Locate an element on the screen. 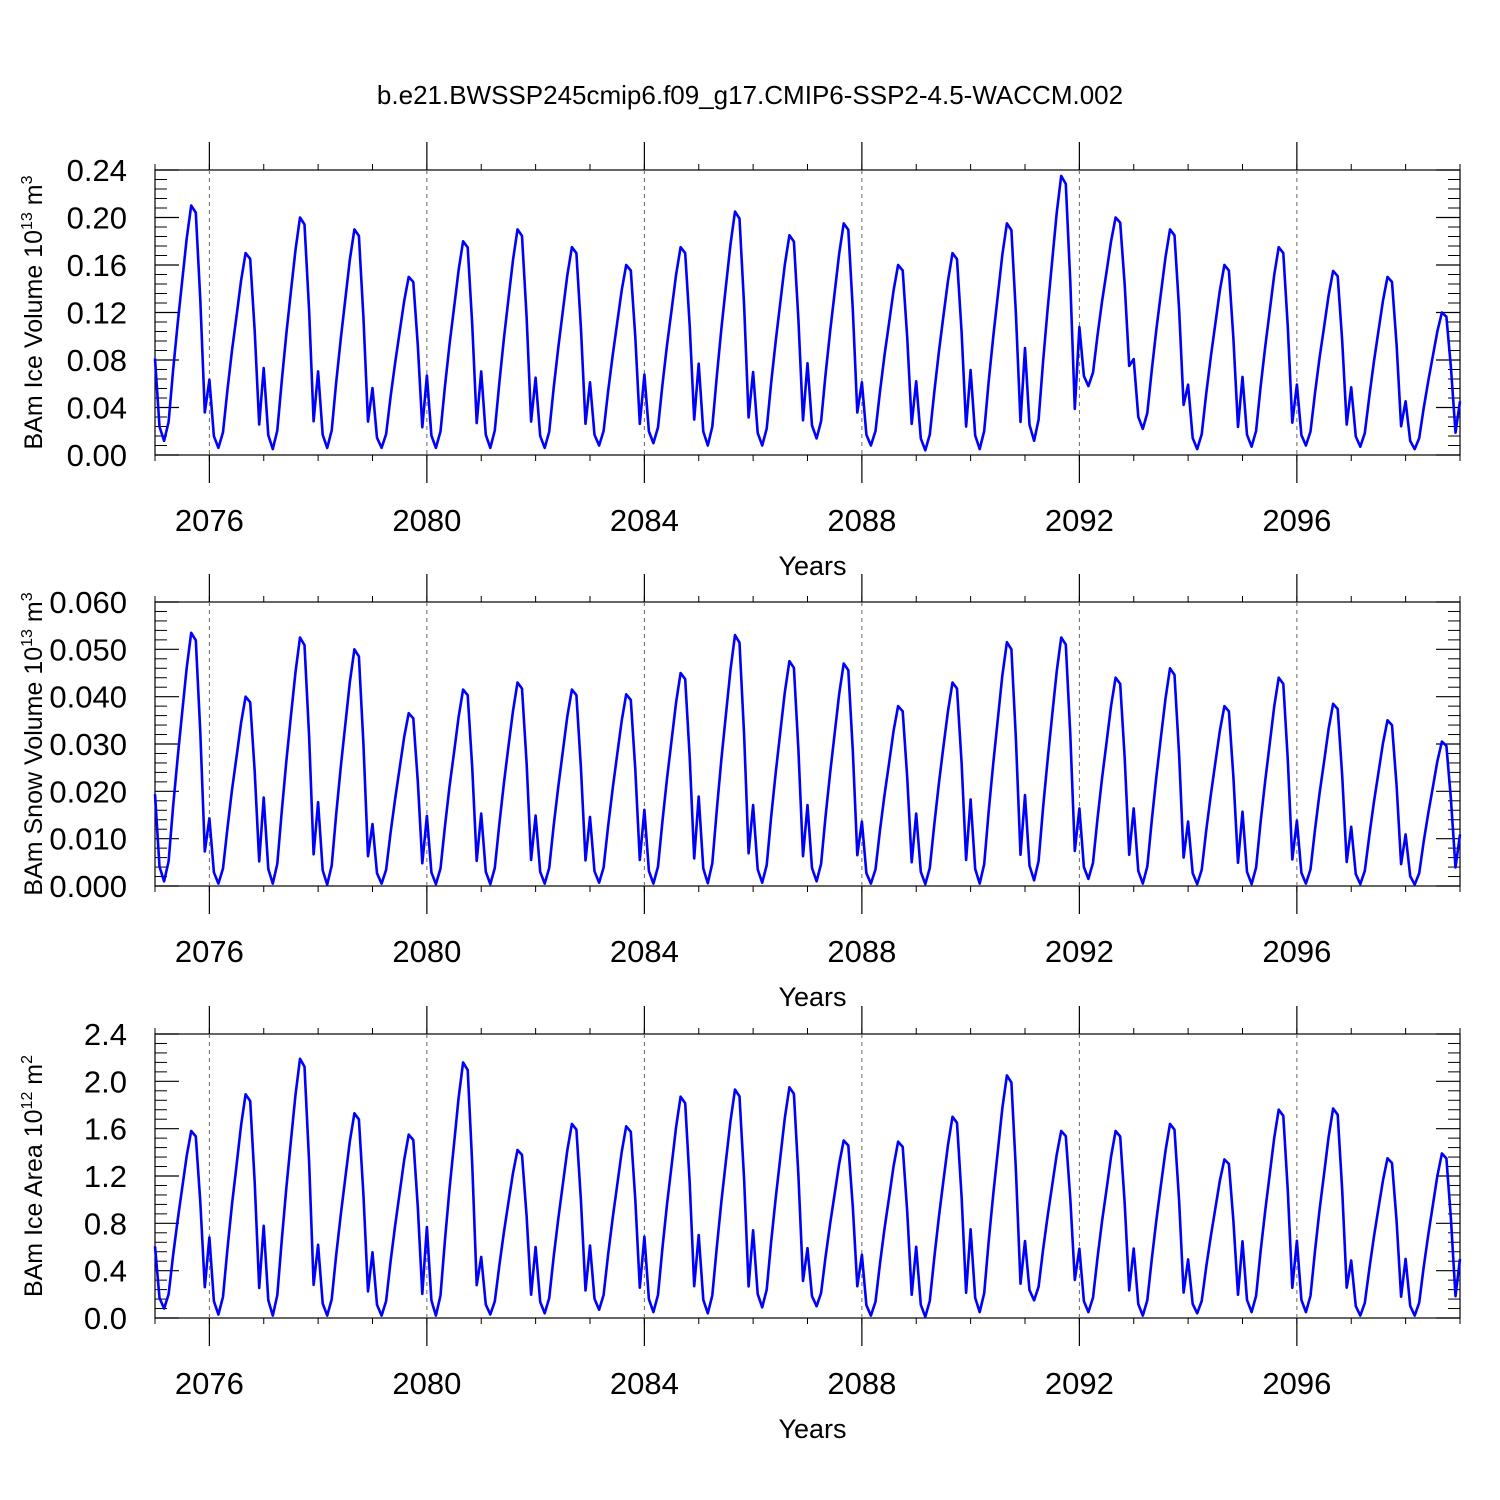  y-tick-label: 1.2 is located at coordinates (105, 1176).